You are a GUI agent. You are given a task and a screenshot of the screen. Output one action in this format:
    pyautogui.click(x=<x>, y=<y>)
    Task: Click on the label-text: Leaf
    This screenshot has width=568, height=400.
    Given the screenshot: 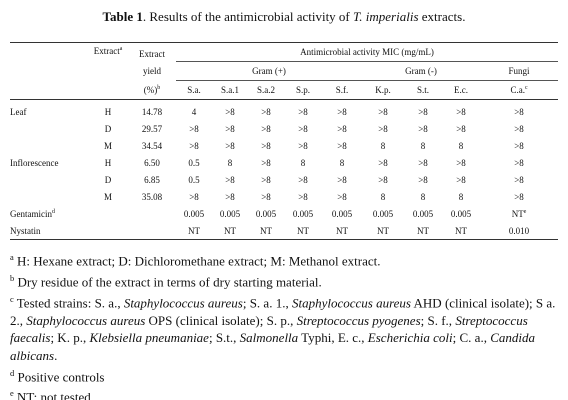 What is the action you would take?
    pyautogui.click(x=18, y=111)
    